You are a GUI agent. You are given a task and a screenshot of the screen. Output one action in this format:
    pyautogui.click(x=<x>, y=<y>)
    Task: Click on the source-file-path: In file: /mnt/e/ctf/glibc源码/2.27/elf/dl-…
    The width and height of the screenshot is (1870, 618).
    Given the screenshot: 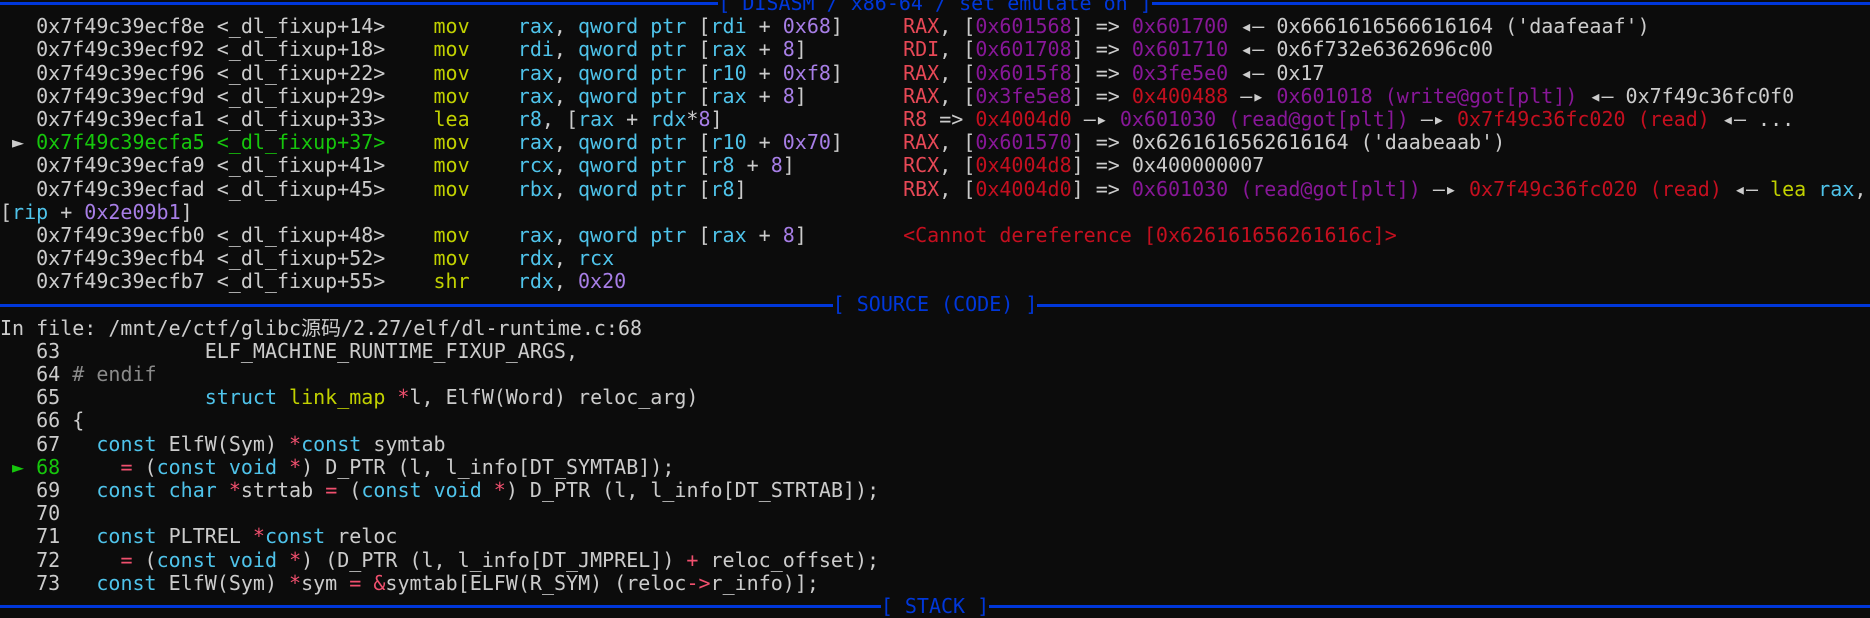 What is the action you would take?
    pyautogui.click(x=935, y=327)
    